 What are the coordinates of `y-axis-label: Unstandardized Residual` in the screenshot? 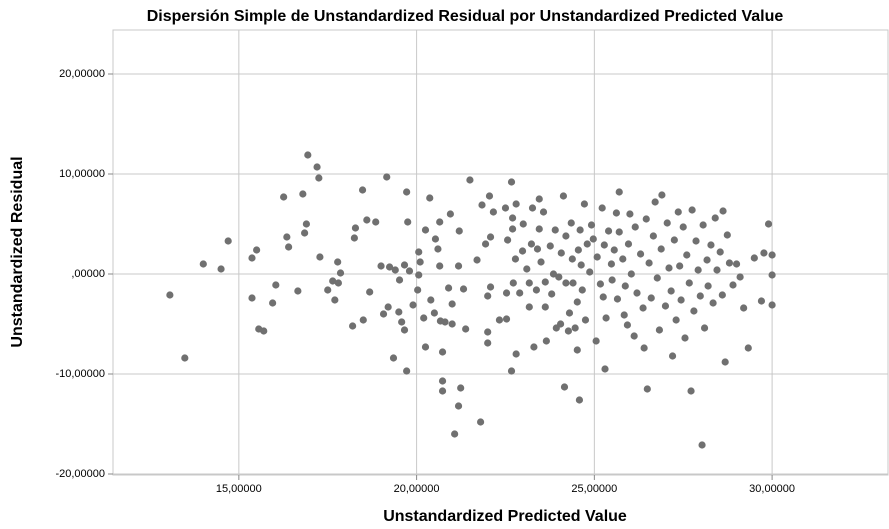 It's located at (17, 251).